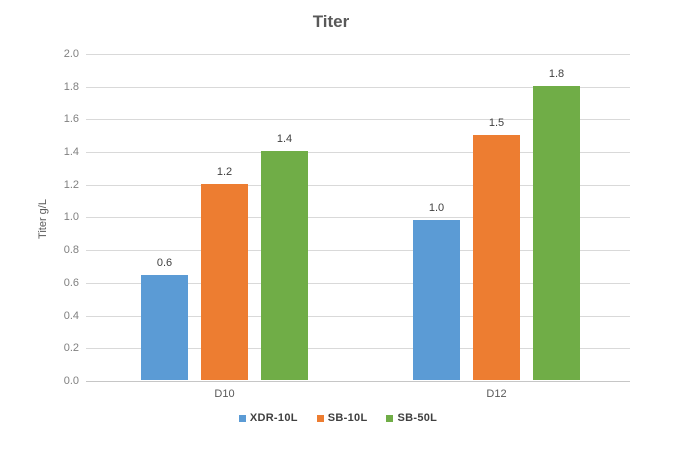  Describe the element at coordinates (436, 300) in the screenshot. I see `bar-xdr-10l-d12` at that location.